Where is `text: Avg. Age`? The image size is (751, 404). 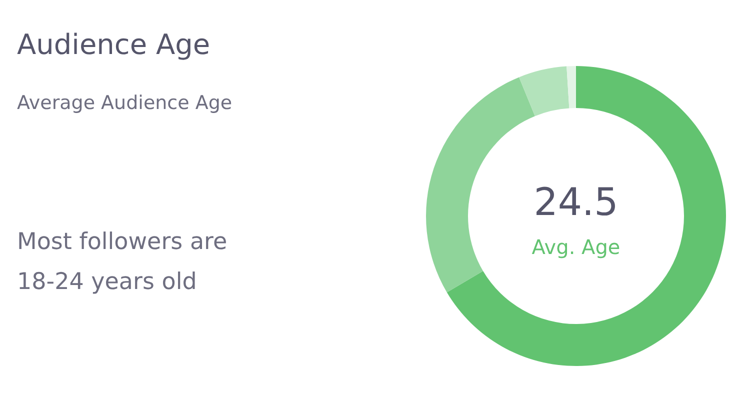
text: Avg. Age is located at coordinates (576, 247).